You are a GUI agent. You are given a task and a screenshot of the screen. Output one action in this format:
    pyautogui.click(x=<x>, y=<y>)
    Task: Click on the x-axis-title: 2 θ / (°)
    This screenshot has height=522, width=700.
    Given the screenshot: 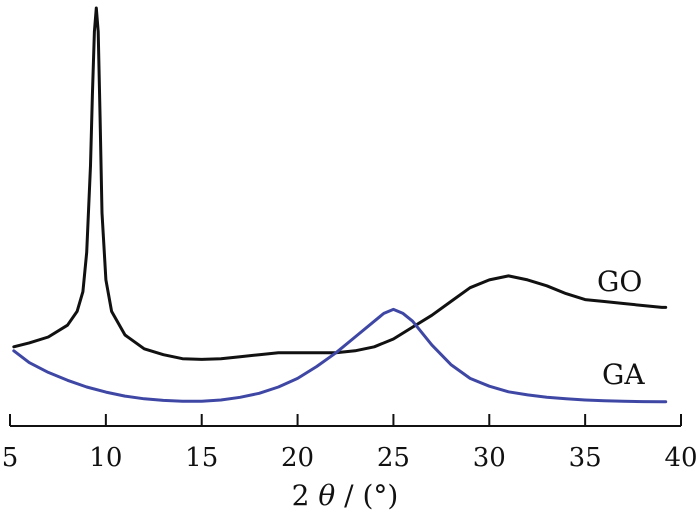 What is the action you would take?
    pyautogui.click(x=345, y=495)
    